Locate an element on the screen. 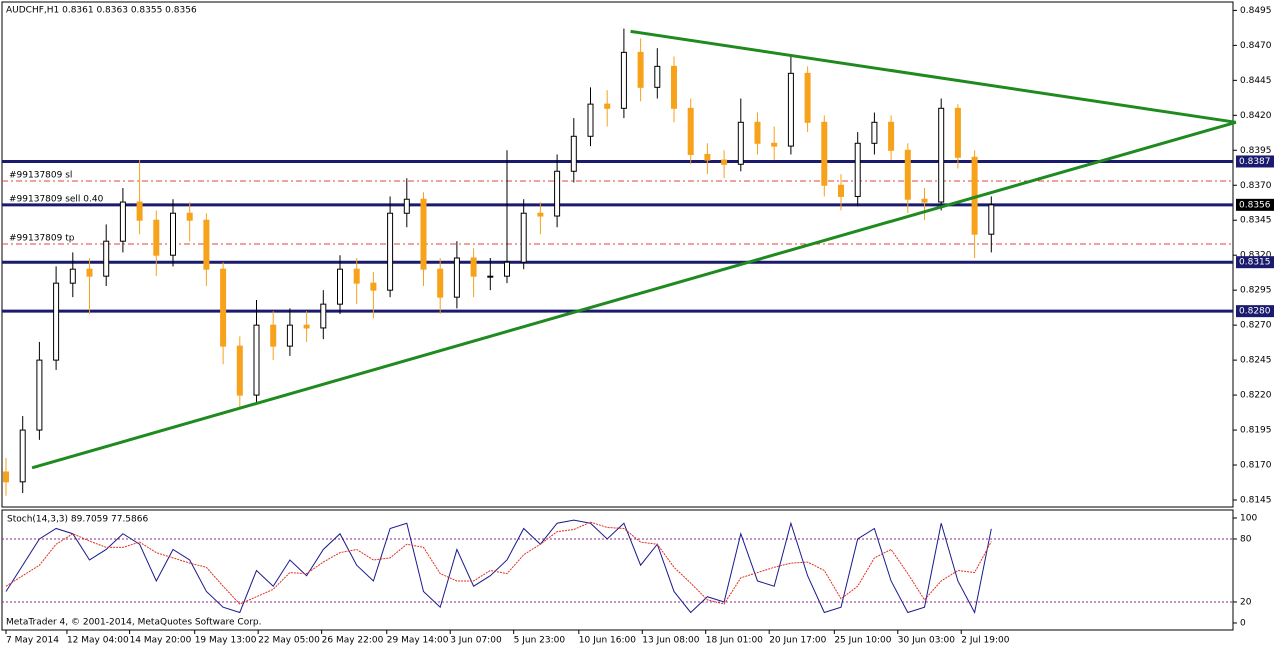 This screenshot has height=648, width=1276. y-tick-label: 20 is located at coordinates (1246, 602).